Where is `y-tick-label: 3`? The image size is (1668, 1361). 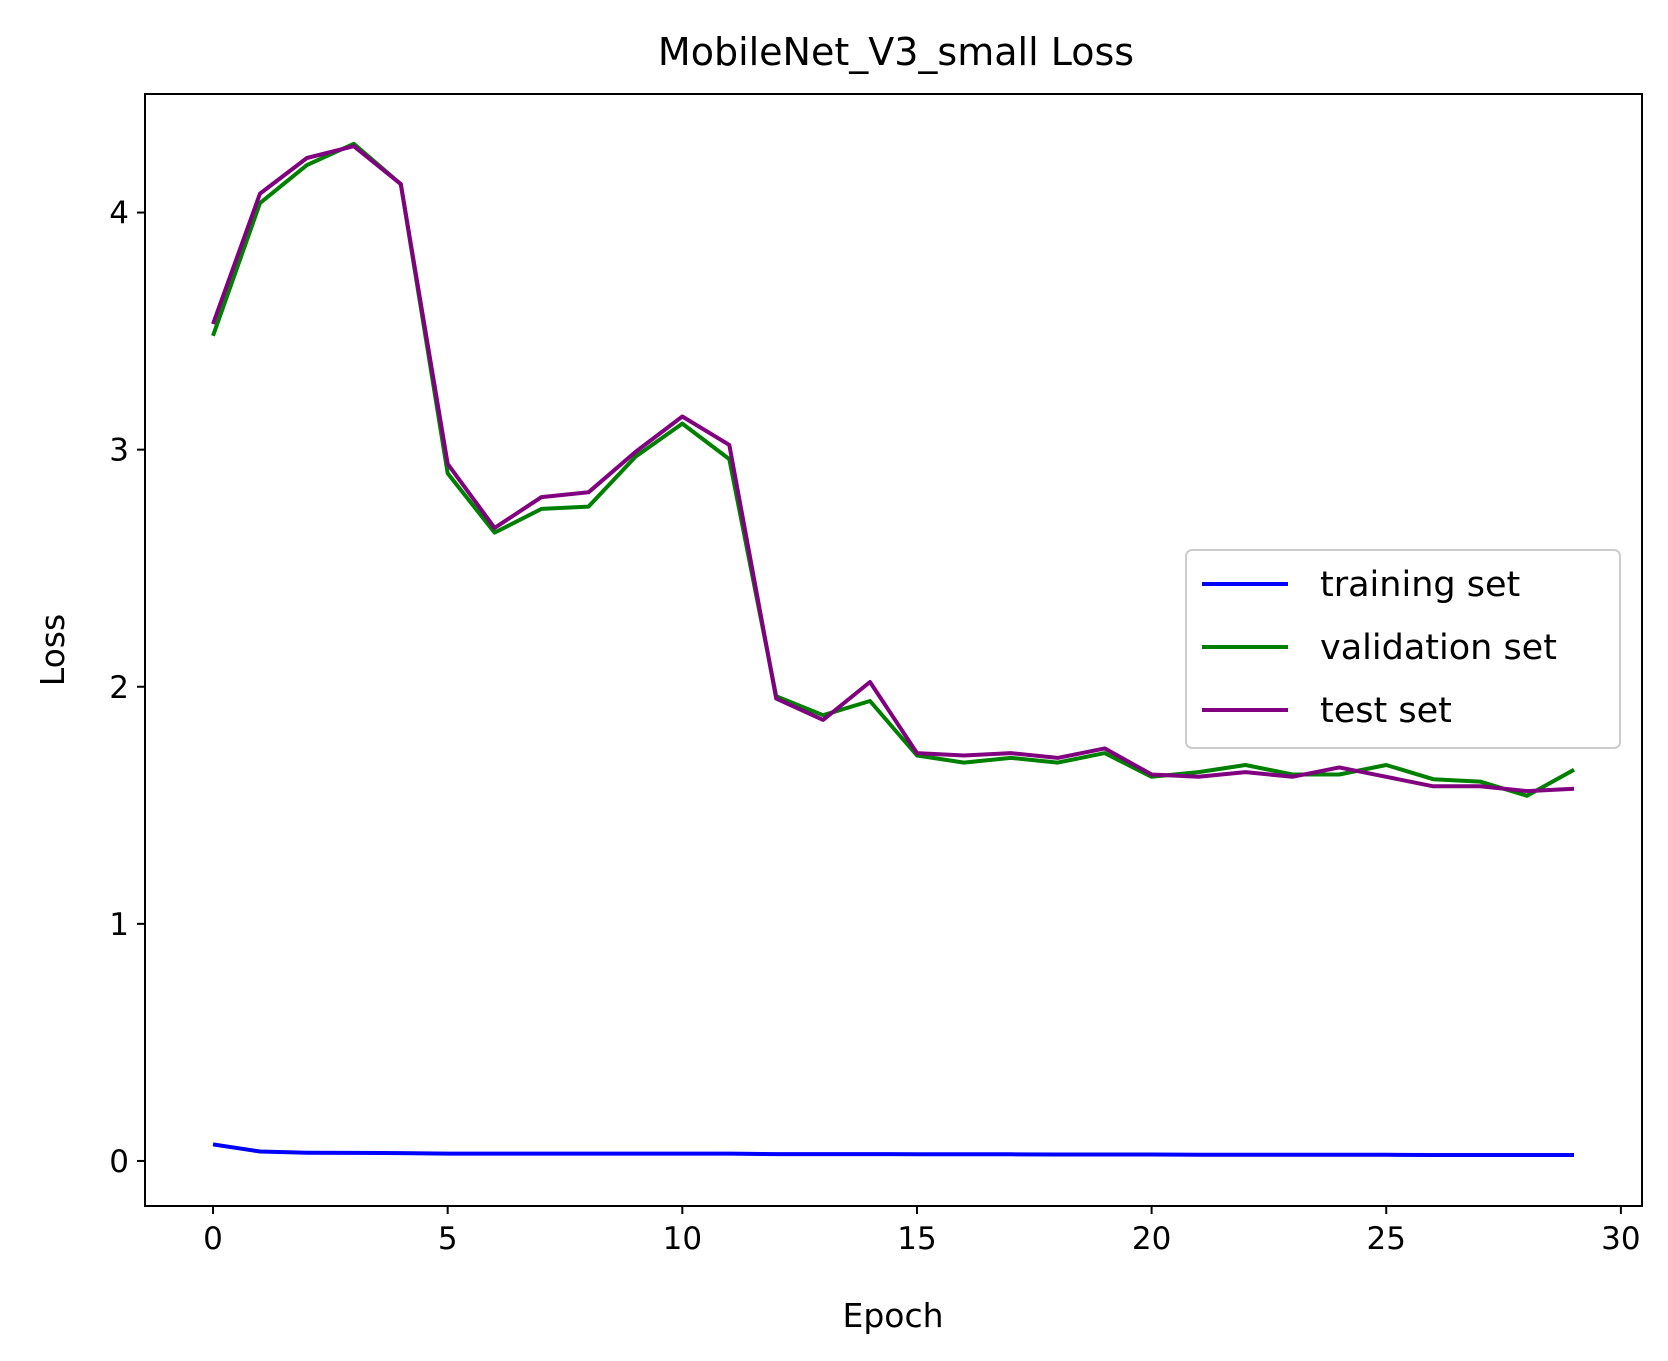
y-tick-label: 3 is located at coordinates (119, 451).